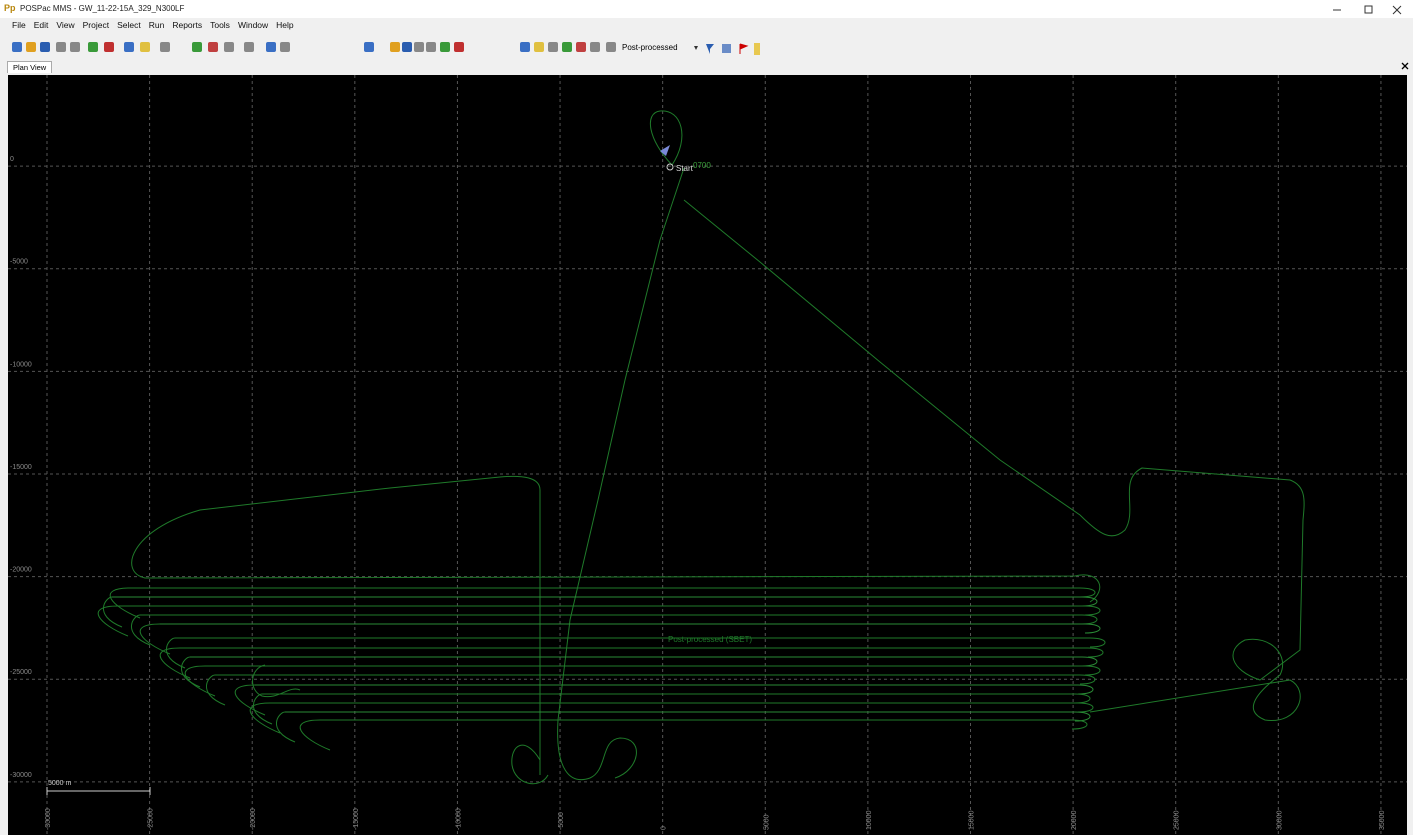 Image resolution: width=1413 pixels, height=835 pixels. I want to click on start-marker, so click(665, 150).